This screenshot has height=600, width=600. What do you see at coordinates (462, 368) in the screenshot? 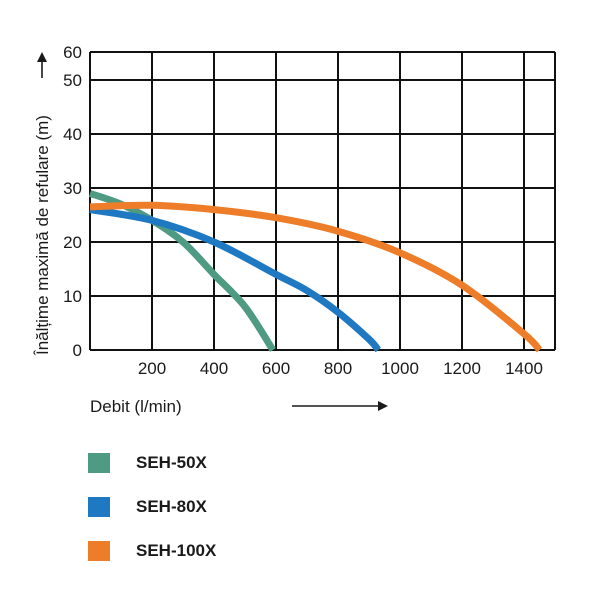
I see `x-tick-label: 1200` at bounding box center [462, 368].